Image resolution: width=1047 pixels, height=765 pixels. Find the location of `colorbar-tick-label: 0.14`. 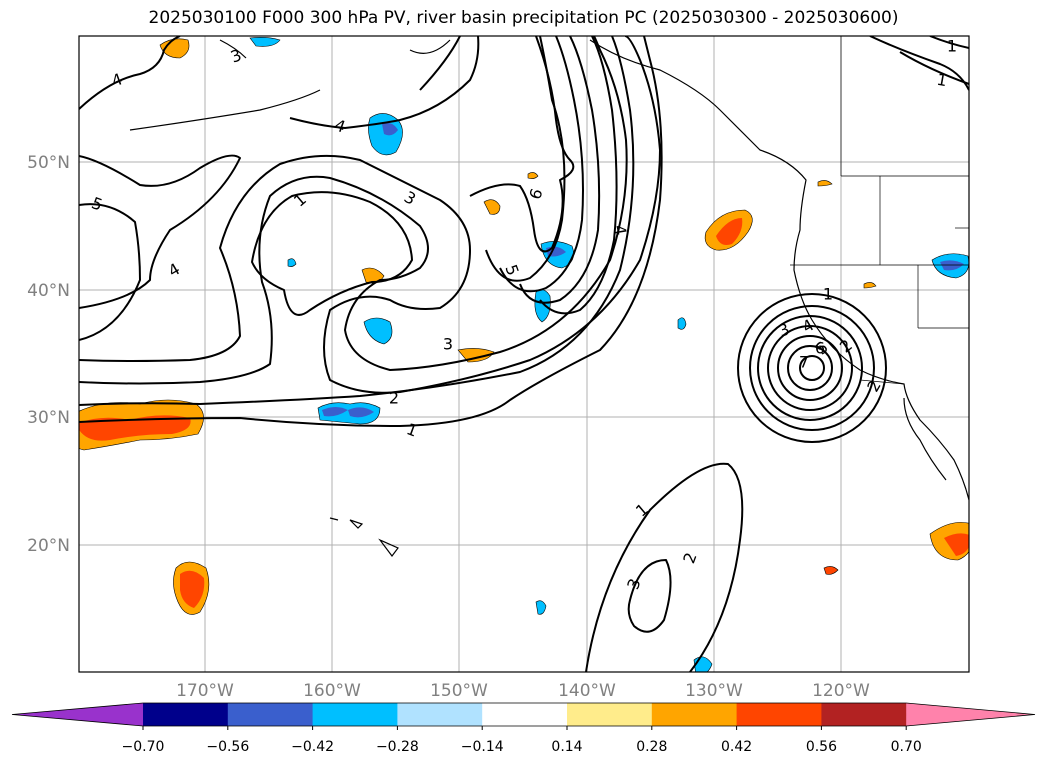

colorbar-tick-label: 0.14 is located at coordinates (566, 747).